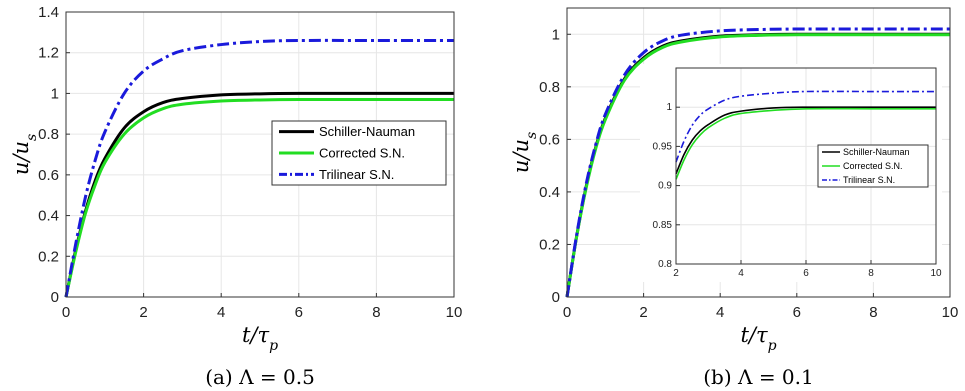 The image size is (965, 391). Describe the element at coordinates (663, 146) in the screenshot. I see `y-tick-label: 0.95` at that location.